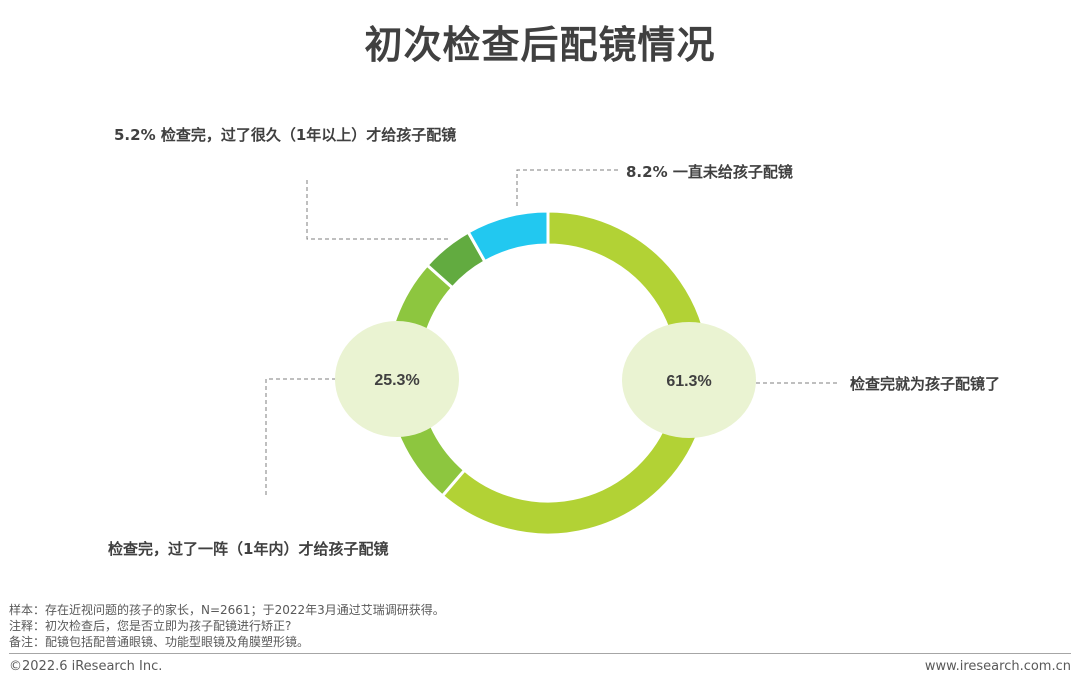 The image size is (1080, 683). What do you see at coordinates (568, 187) in the screenshot?
I see `leader-never` at bounding box center [568, 187].